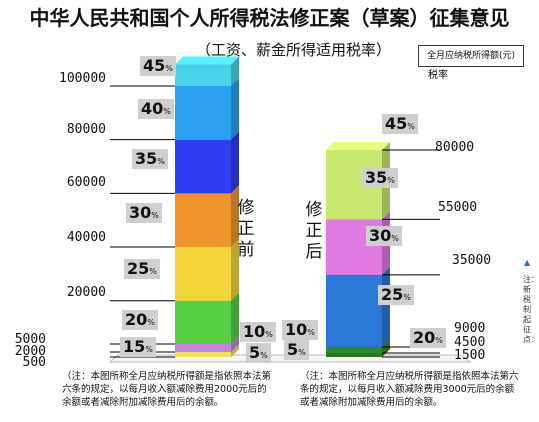  What do you see at coordinates (458, 207) in the screenshot?
I see `after-bracket-55000: 55000` at bounding box center [458, 207].